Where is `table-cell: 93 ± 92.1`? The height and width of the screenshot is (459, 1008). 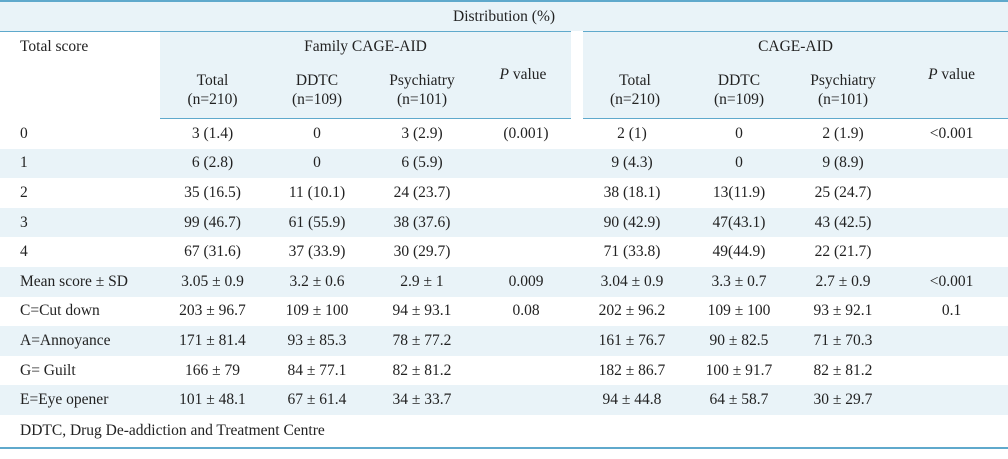
table-cell: 93 ± 92.1 is located at coordinates (843, 311).